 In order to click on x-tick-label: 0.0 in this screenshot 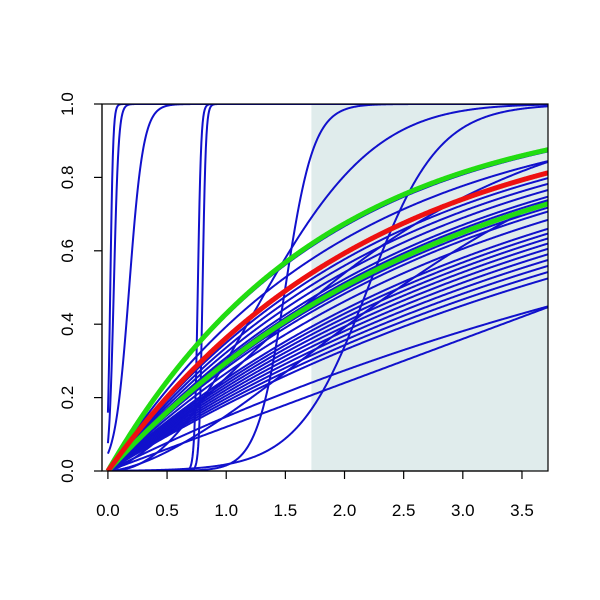, I will do `click(108, 510)`.